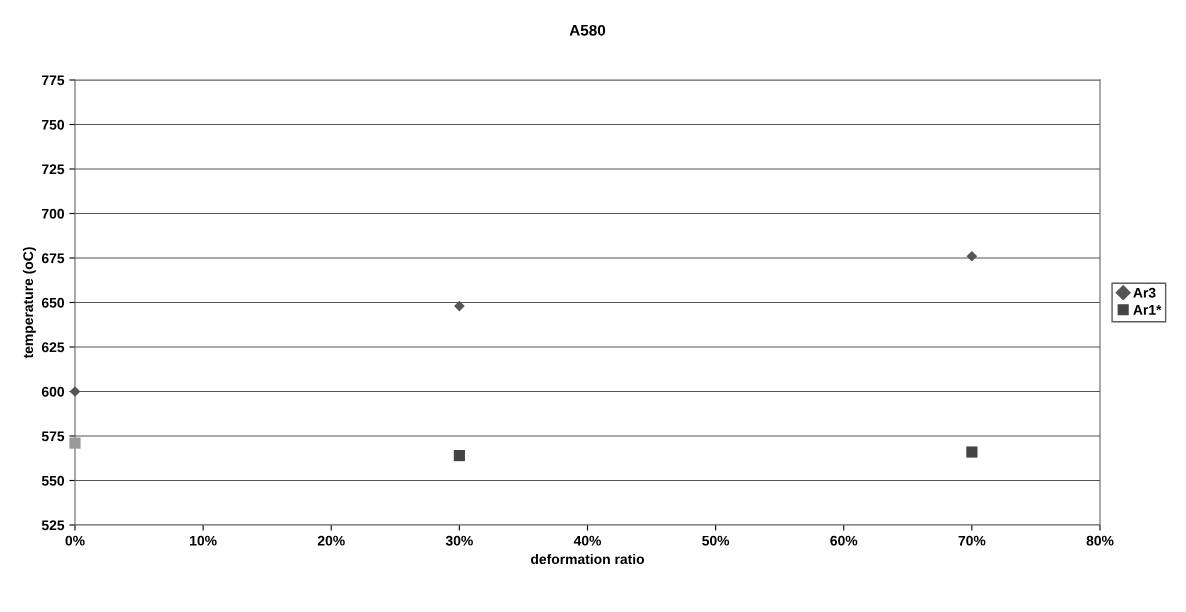 The height and width of the screenshot is (612, 1186). Describe the element at coordinates (1100, 540) in the screenshot. I see `x-tick-label: 80%` at that location.